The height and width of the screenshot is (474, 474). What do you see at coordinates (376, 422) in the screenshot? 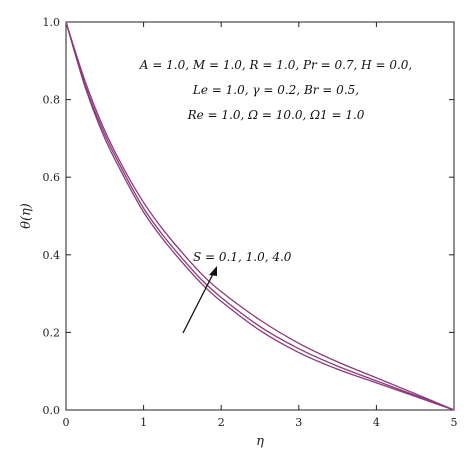
I see `x-tick-label: 4` at bounding box center [376, 422].